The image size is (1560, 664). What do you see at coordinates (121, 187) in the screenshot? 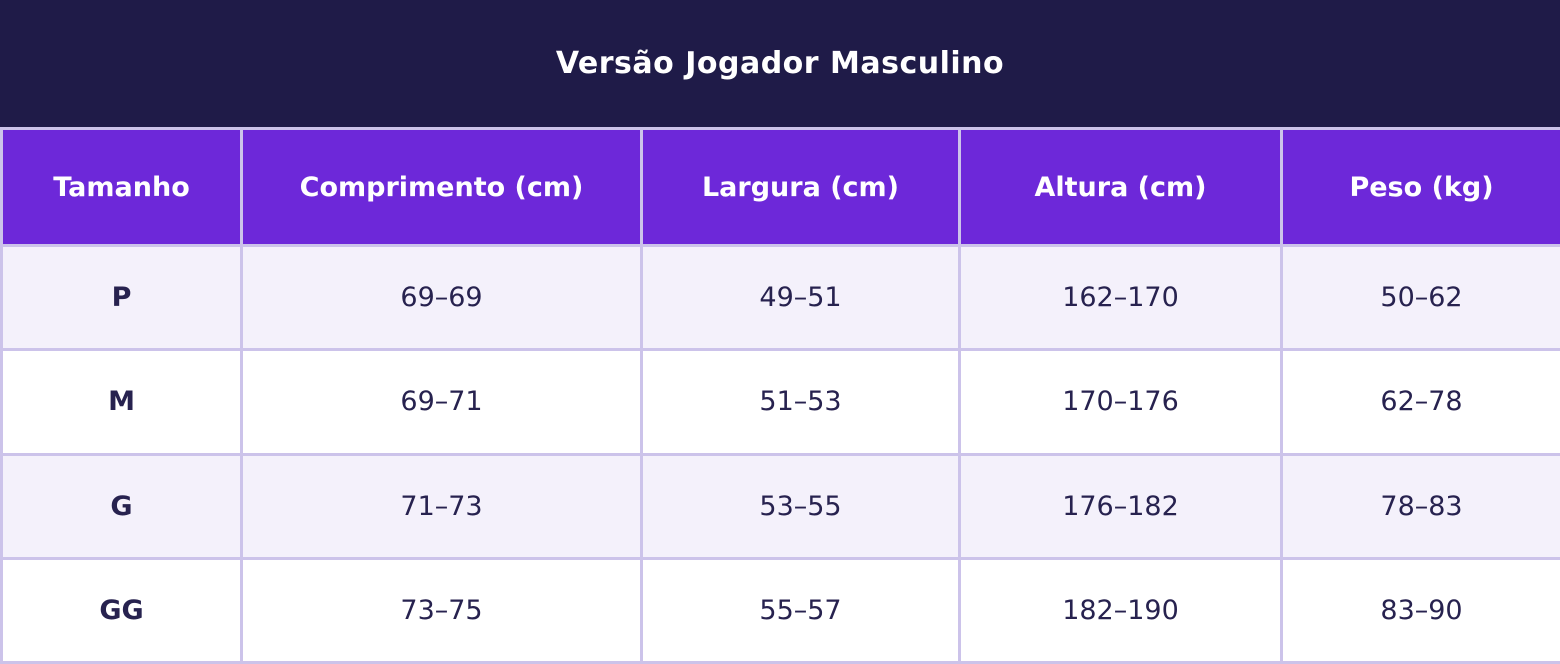
I see `column-header: Tamanho` at bounding box center [121, 187].